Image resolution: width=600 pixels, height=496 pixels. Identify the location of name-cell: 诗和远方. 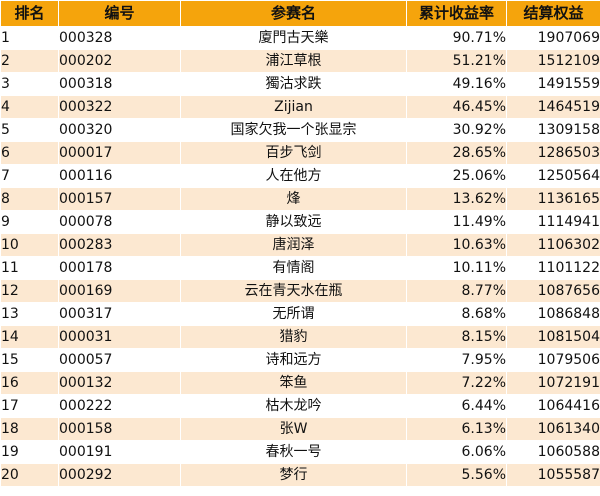
(293, 360).